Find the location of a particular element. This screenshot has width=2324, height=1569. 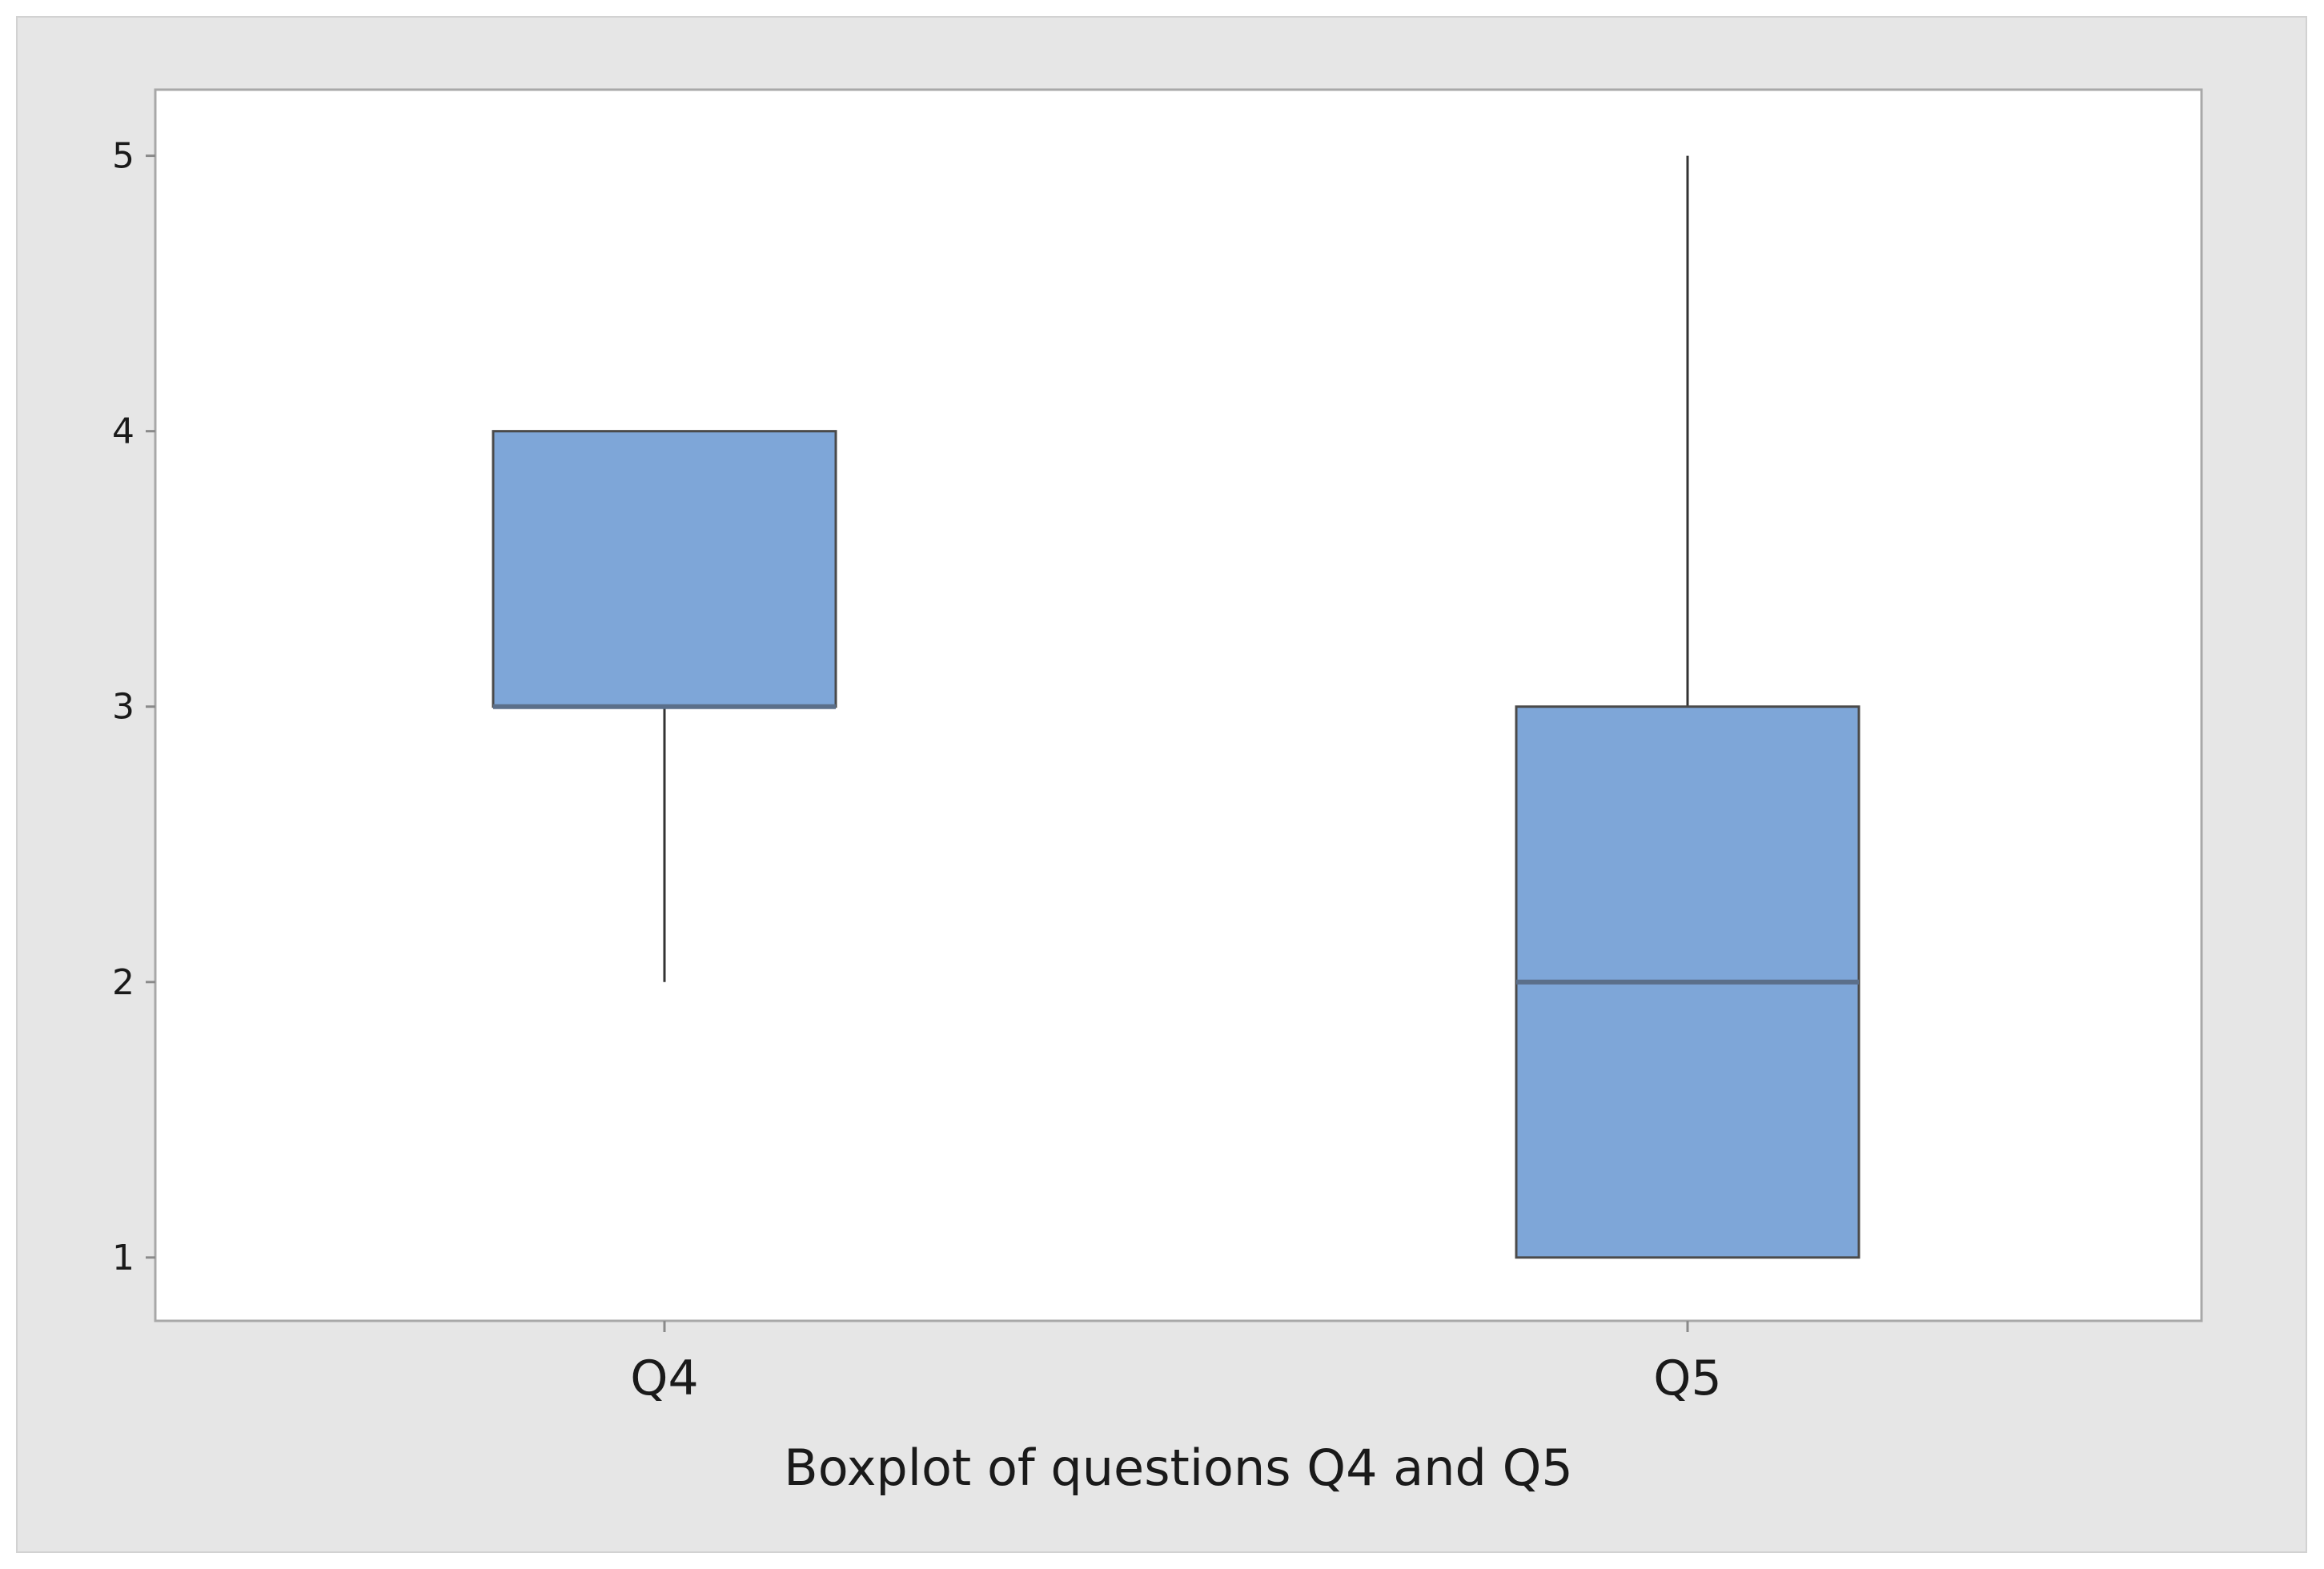

x-tick-label-Q5: Q5 is located at coordinates (1687, 1378).